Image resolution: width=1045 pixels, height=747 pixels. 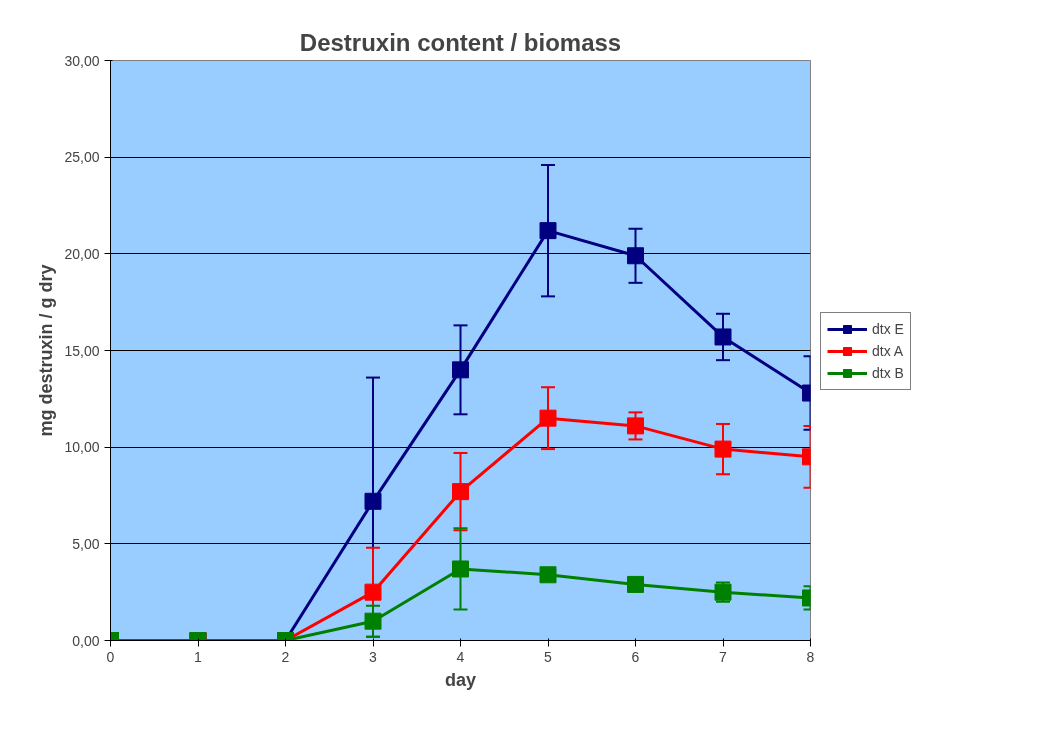 What do you see at coordinates (285, 656) in the screenshot?
I see `x-tick-label: 2` at bounding box center [285, 656].